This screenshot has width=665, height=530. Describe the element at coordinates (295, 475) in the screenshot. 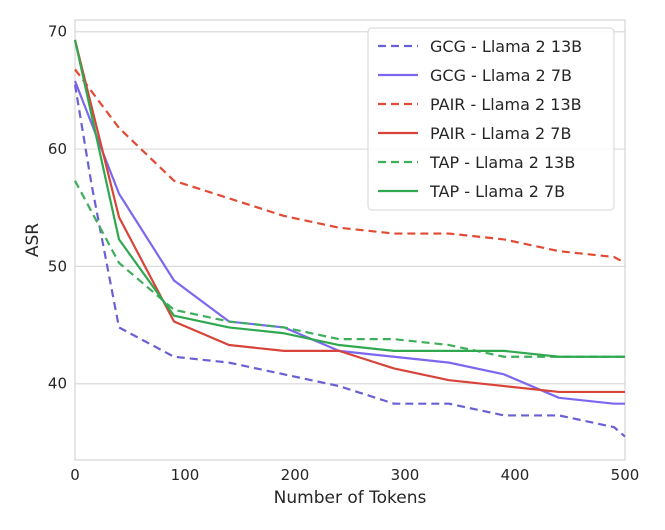

I see `x-tick-label: 200` at that location.